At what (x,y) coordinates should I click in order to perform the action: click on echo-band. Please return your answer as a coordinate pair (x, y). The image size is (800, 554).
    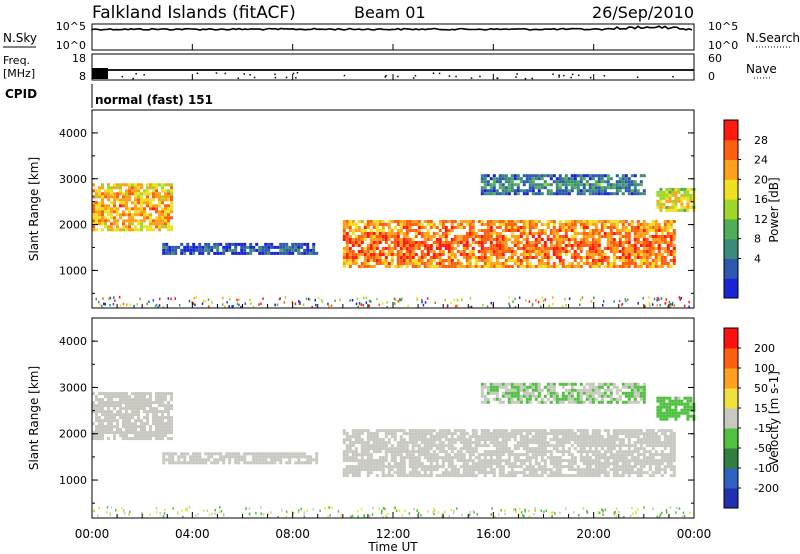
    Looking at the image, I should click on (240, 248).